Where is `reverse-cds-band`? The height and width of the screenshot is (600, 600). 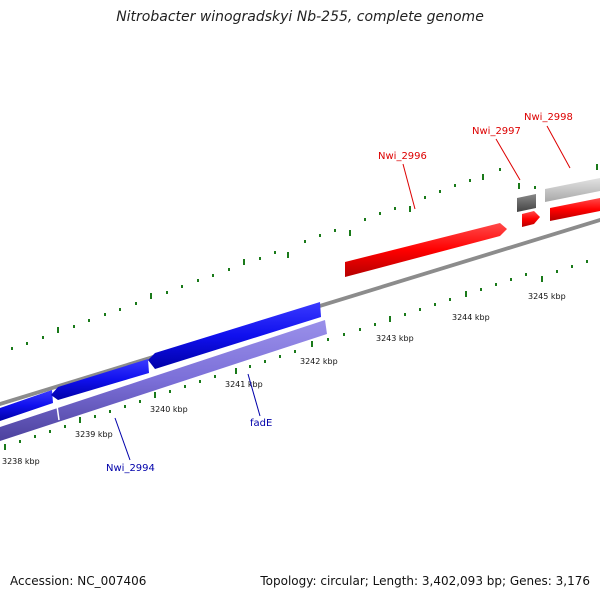 reverse-cds-band is located at coordinates (163, 380).